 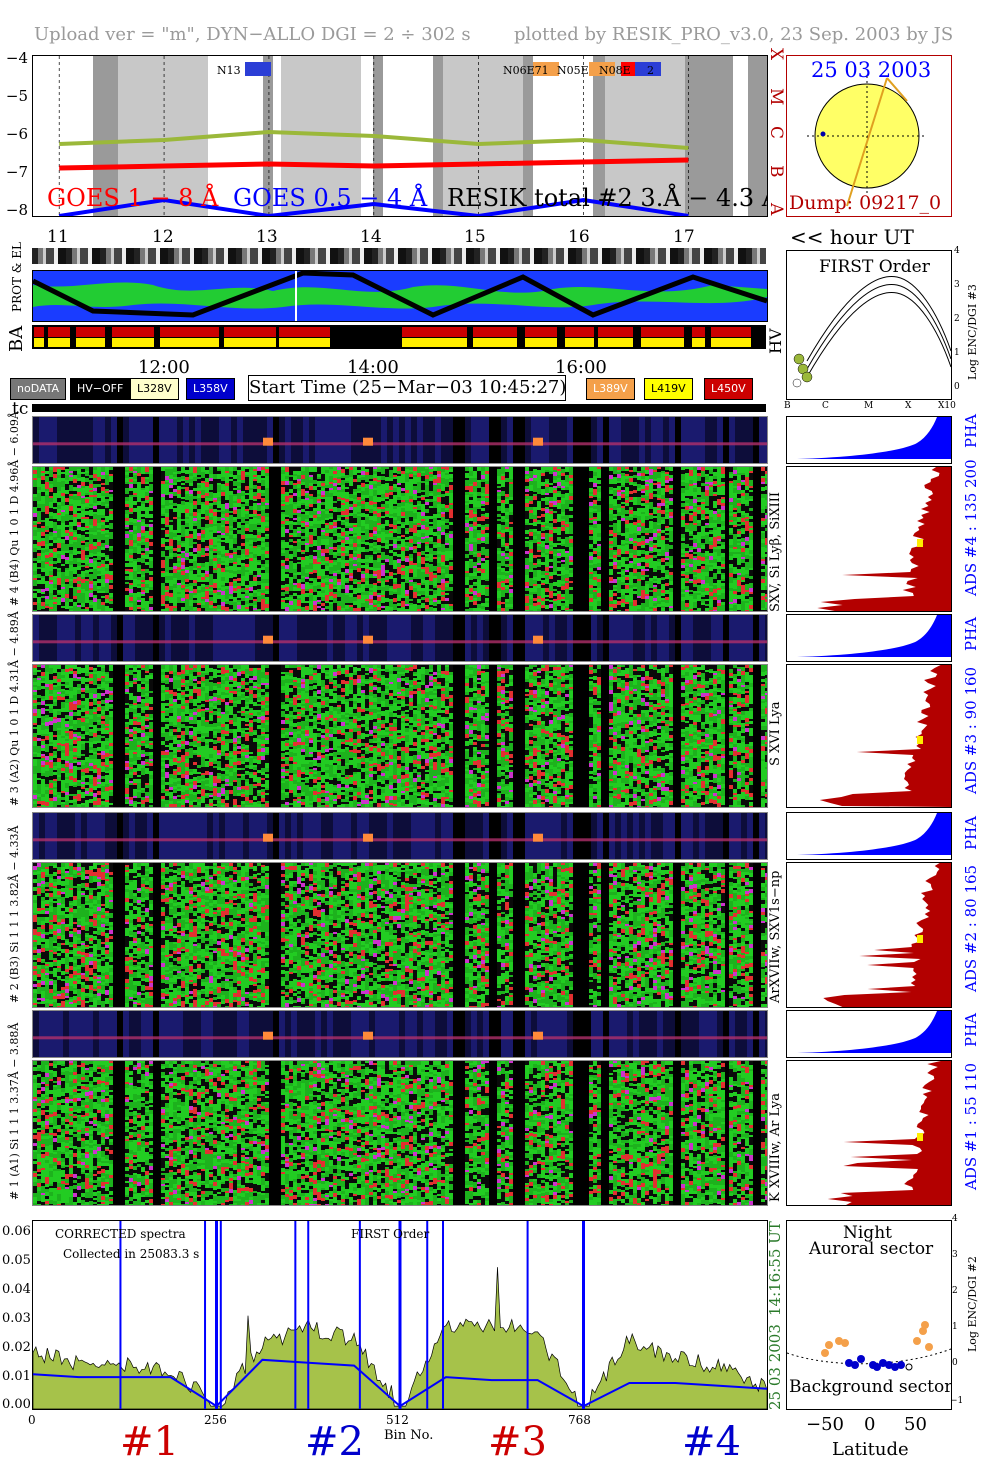 I want to click on start-time-label: Start Time (25−Mar−03 10:45:27), so click(x=407, y=388).